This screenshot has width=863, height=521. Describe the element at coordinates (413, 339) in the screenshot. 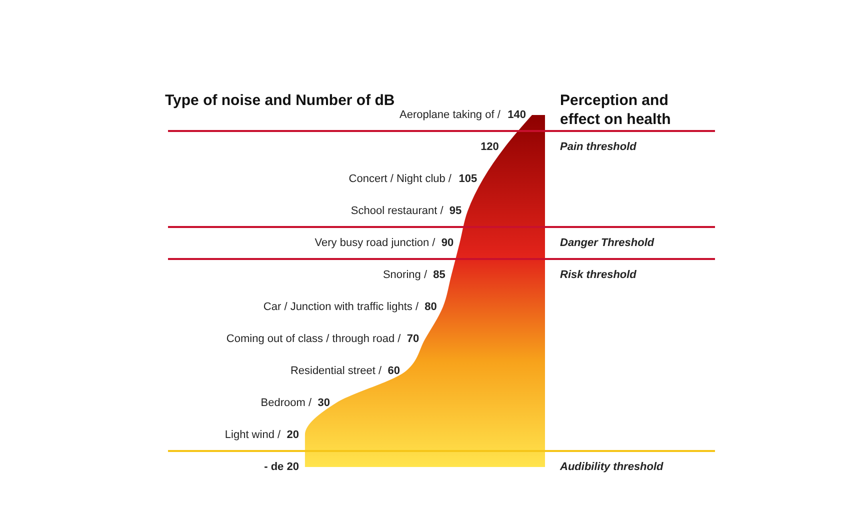

I see `data-label: 70` at that location.